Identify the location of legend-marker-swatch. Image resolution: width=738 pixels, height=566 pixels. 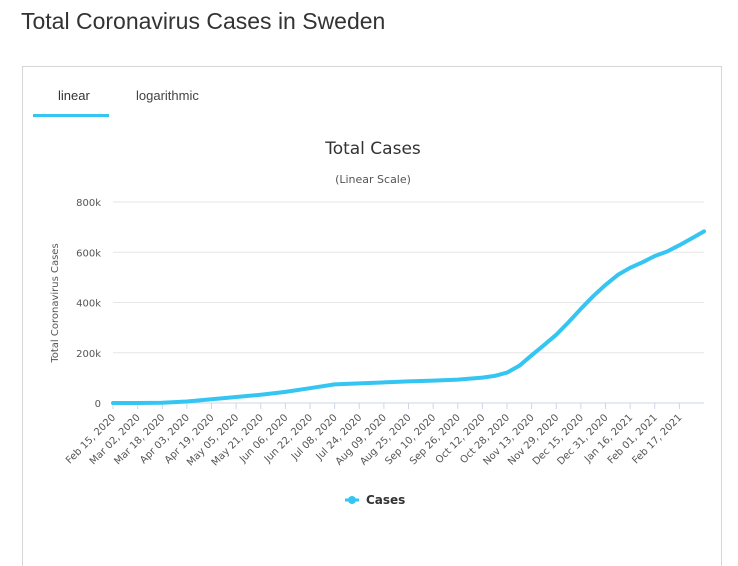
(352, 500).